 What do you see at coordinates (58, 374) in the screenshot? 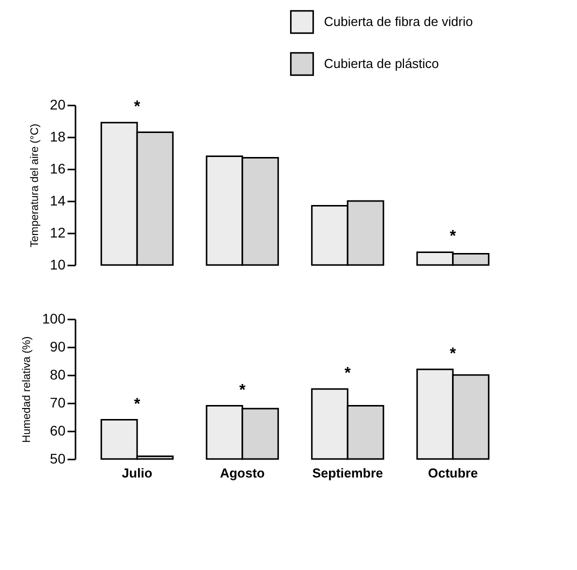
I see `y-tick-label: 80` at bounding box center [58, 374].